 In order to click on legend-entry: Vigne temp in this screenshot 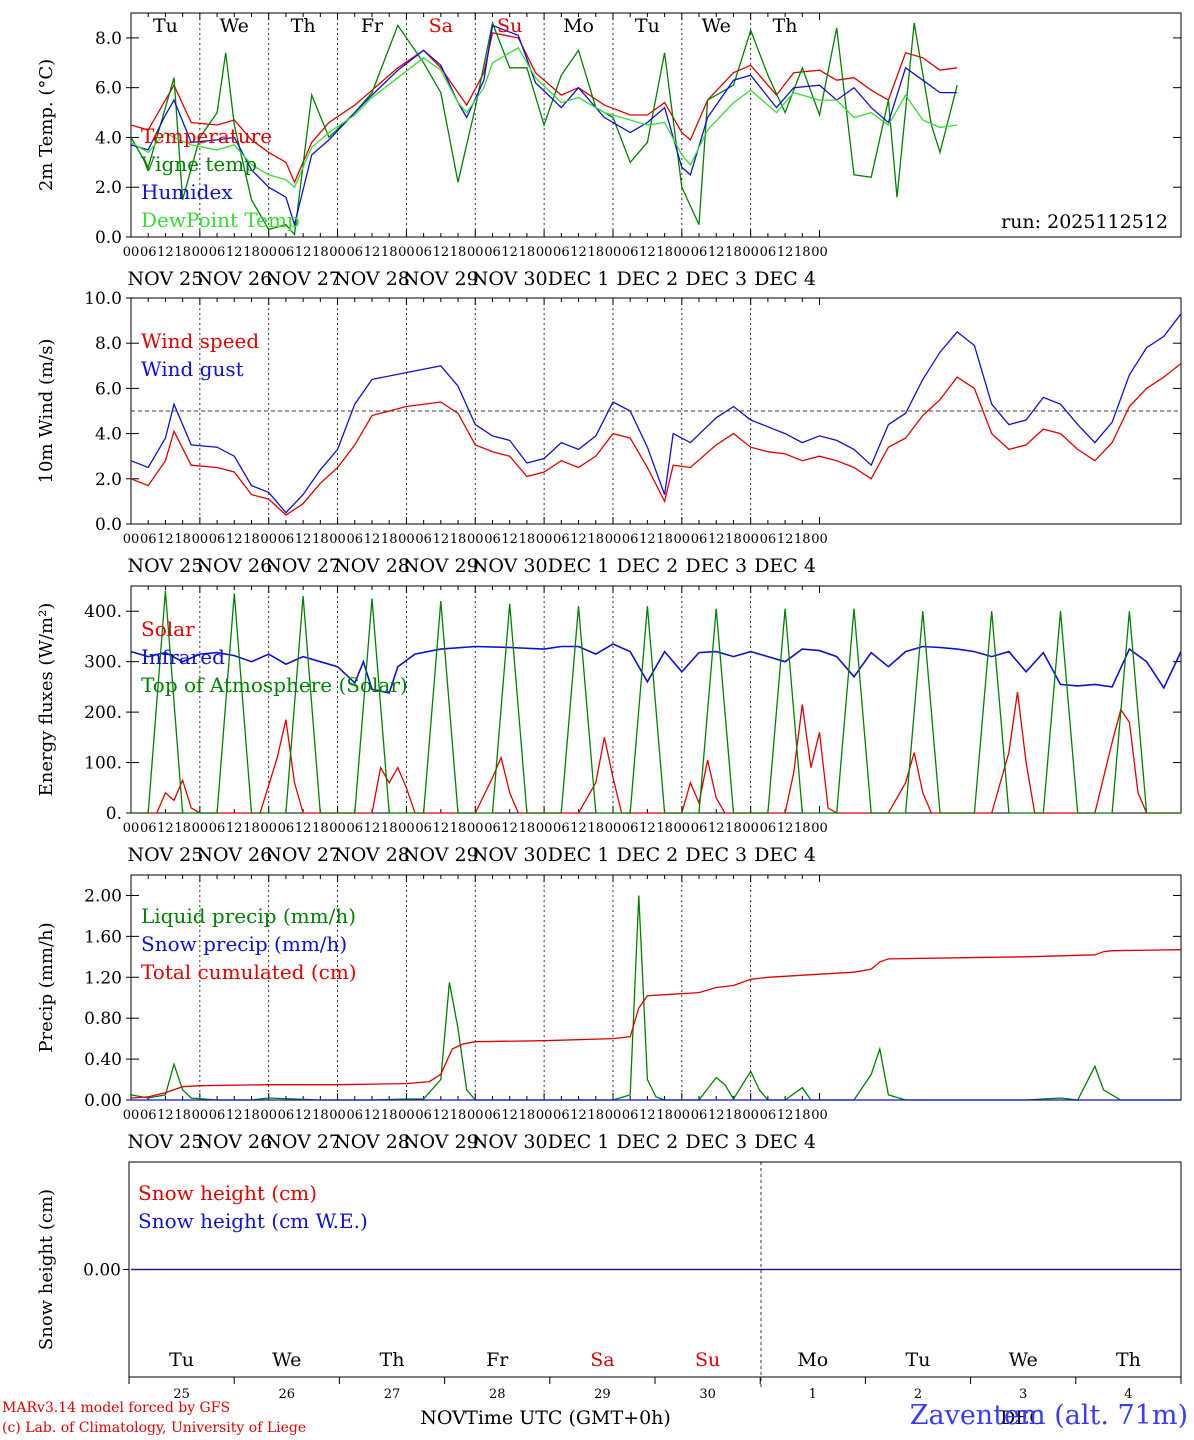, I will do `click(198, 164)`.